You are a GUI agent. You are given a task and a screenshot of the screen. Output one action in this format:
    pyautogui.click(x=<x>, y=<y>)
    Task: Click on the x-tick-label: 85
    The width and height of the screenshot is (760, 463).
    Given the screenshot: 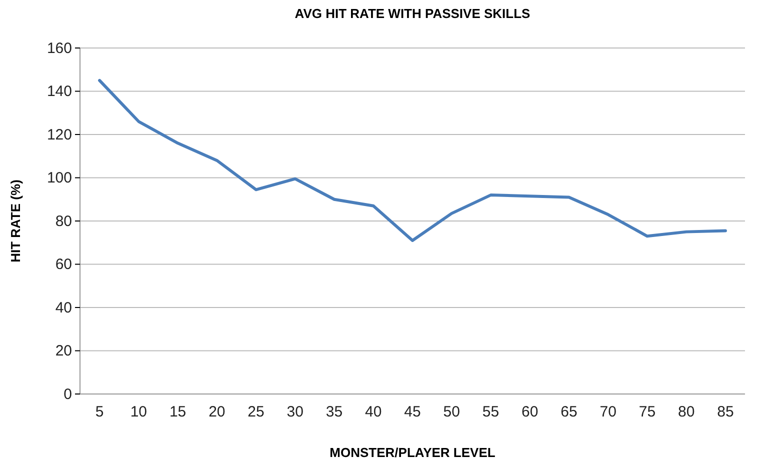 What is the action you would take?
    pyautogui.click(x=725, y=412)
    